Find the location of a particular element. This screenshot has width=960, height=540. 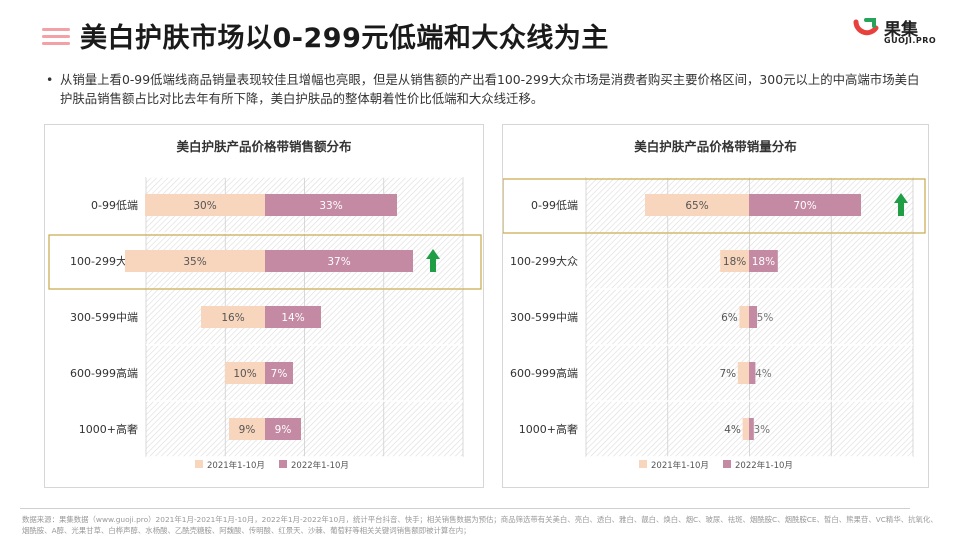

data-label-2022: 7% is located at coordinates (279, 374).